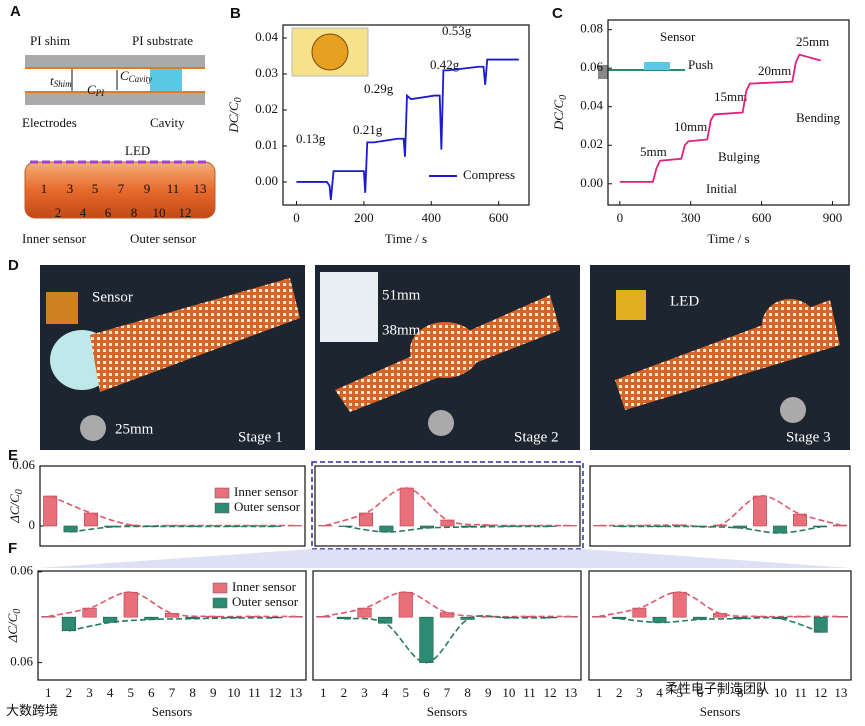  Describe the element at coordinates (147, 188) in the screenshot. I see `label: 9` at that location.